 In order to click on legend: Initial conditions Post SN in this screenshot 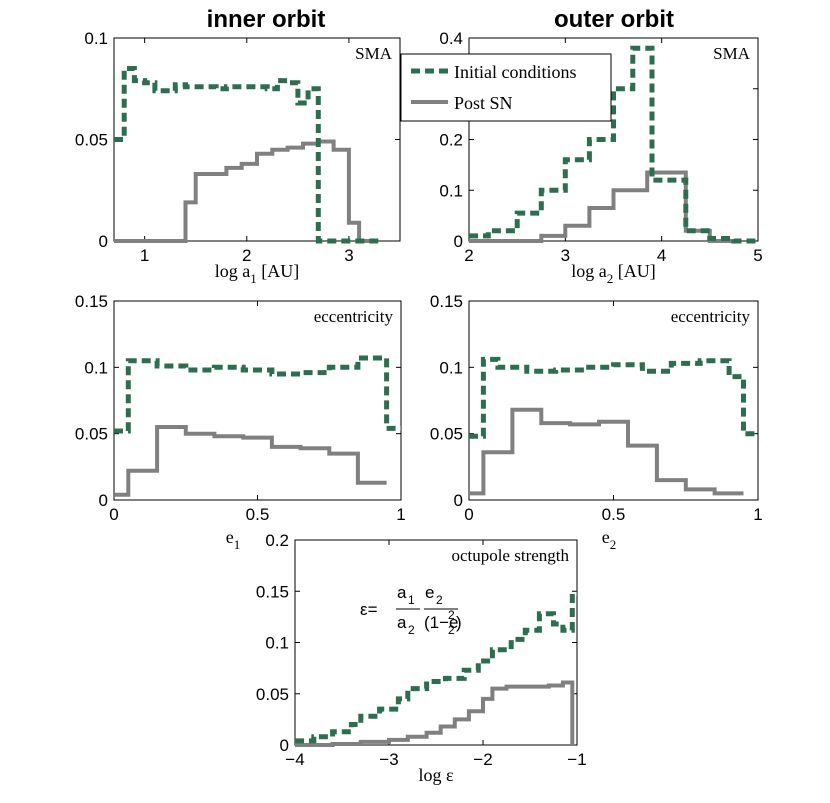, I will do `click(506, 87)`.